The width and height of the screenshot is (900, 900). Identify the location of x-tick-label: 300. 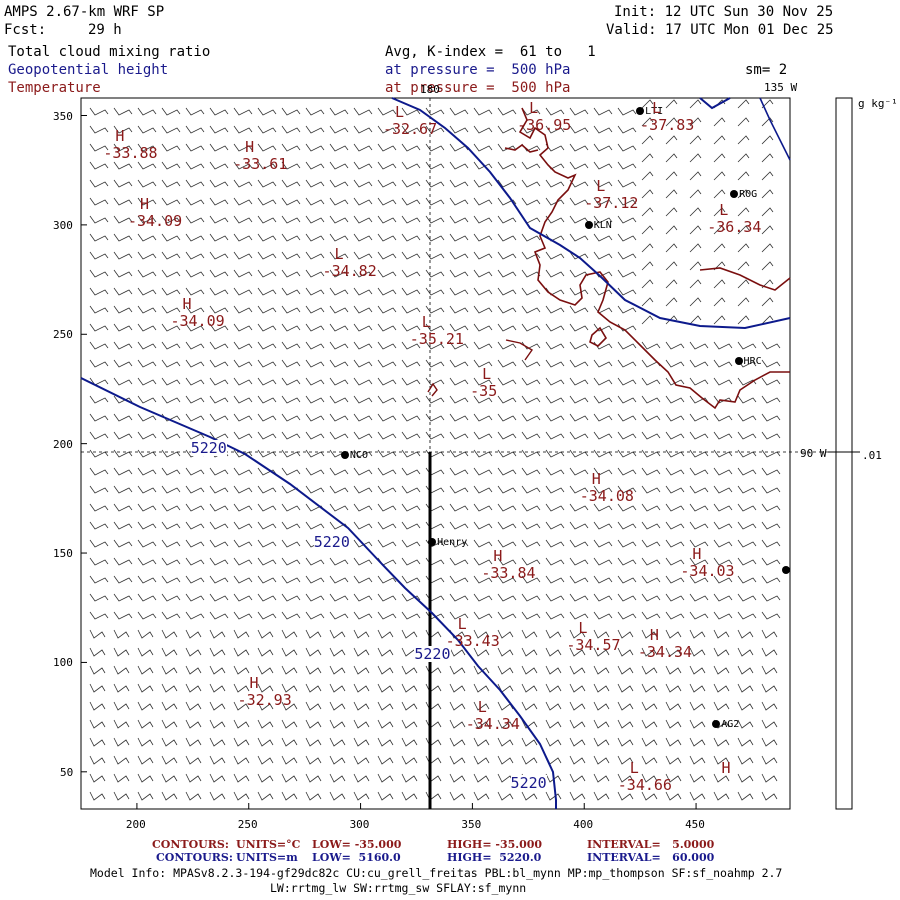
(359, 824).